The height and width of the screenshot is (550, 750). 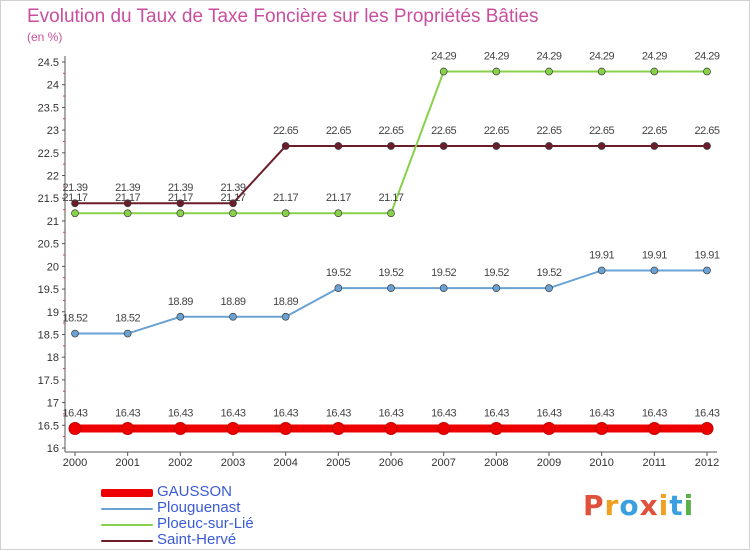 What do you see at coordinates (549, 463) in the screenshot?
I see `x-tick-label: 2009` at bounding box center [549, 463].